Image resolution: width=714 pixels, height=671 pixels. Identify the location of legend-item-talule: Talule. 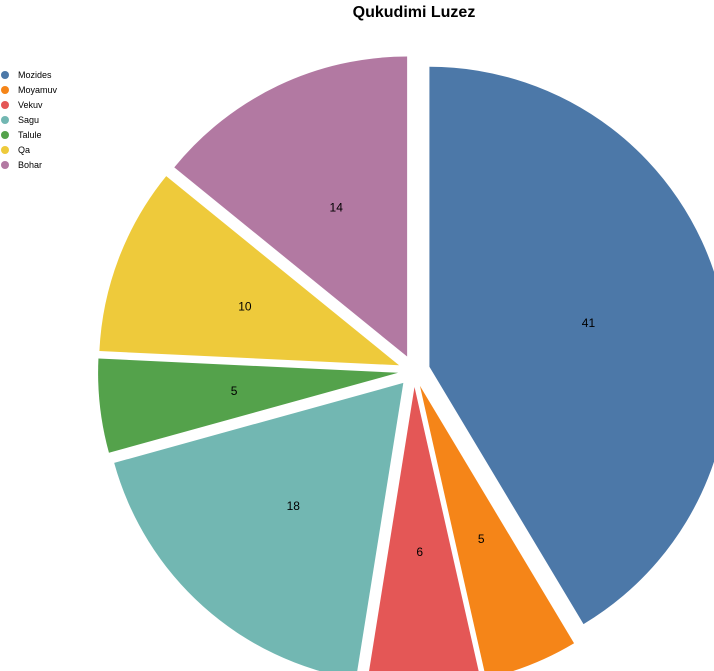
(21, 135).